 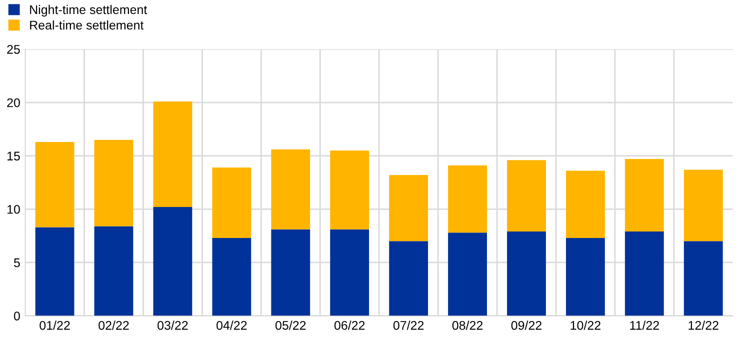 What do you see at coordinates (644, 325) in the screenshot?
I see `x-tick-label: 11/22` at bounding box center [644, 325].